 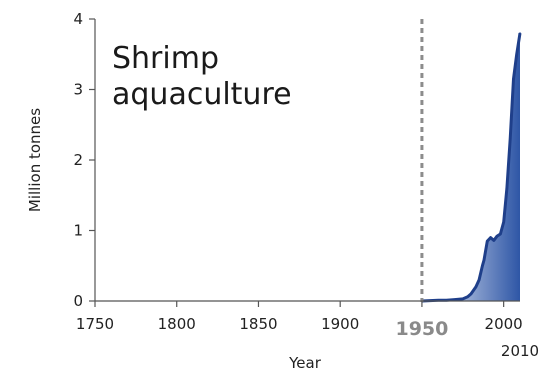 I want to click on y-tick-label: 3, so click(x=78, y=90).